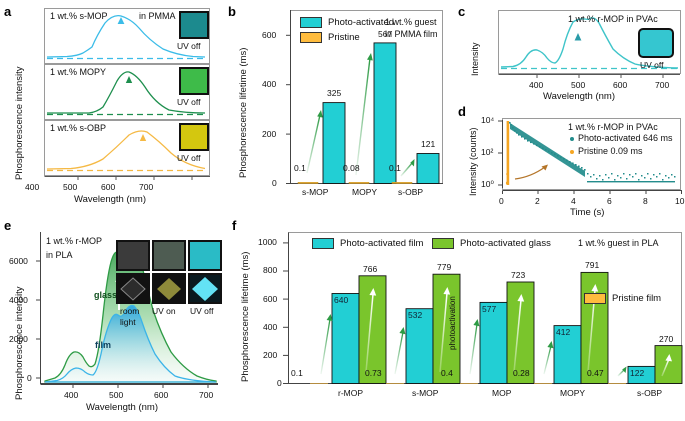 This screenshot has height=421, width=685. Describe the element at coordinates (269, 35) in the screenshot. I see `panel-b-ytick-600: 600` at that location.